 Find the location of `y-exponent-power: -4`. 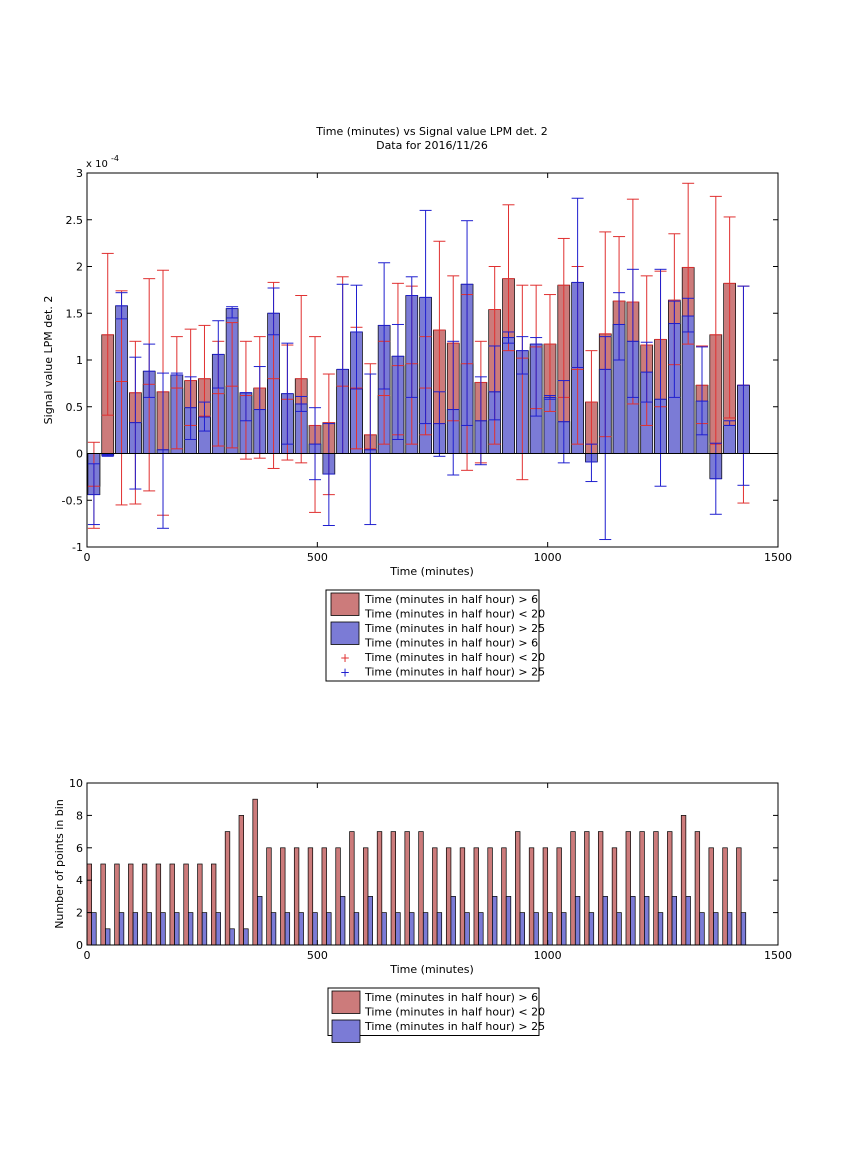

y-exponent-power: -4 is located at coordinates (115, 158).